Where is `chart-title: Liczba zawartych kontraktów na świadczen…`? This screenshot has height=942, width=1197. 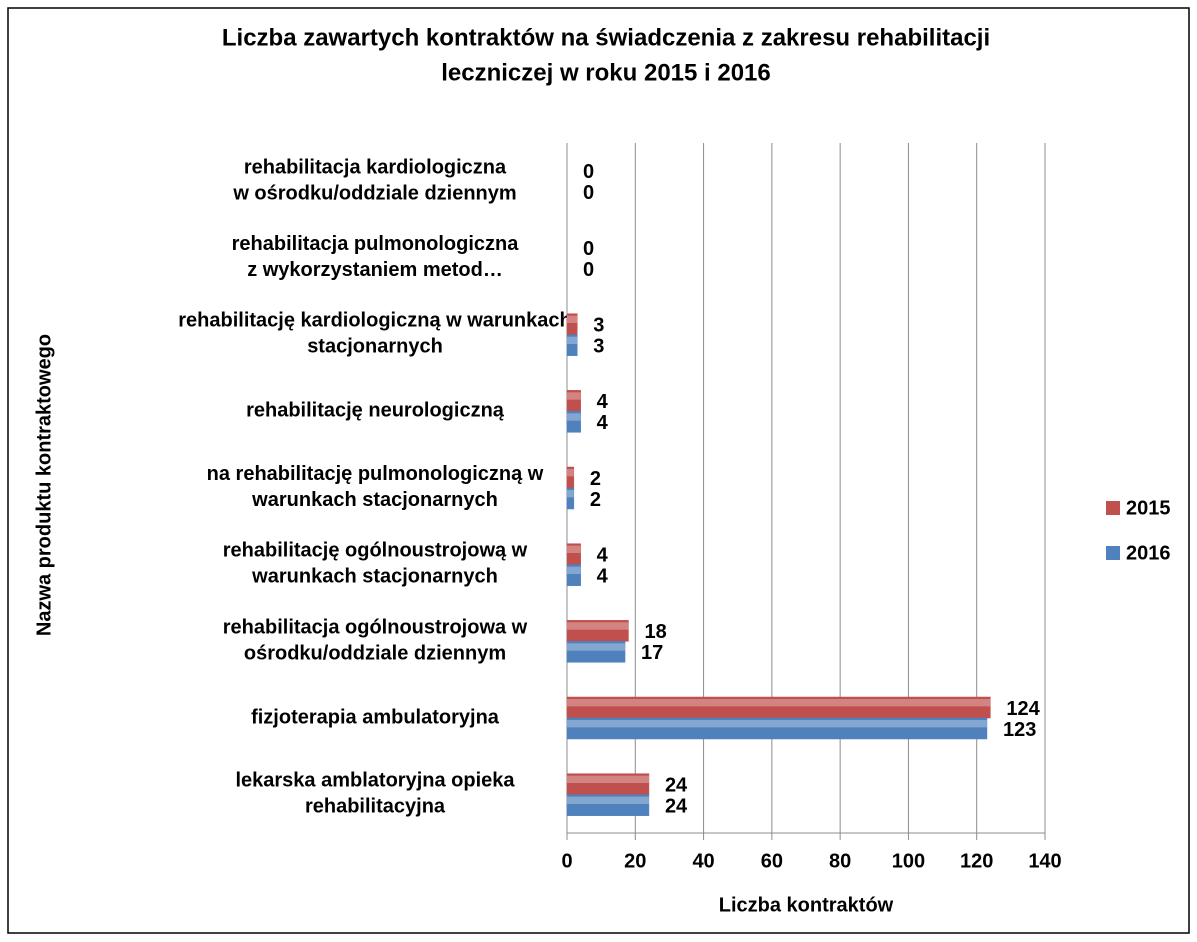
chart-title: Liczba zawartych kontraktów na świadczen… is located at coordinates (606, 56).